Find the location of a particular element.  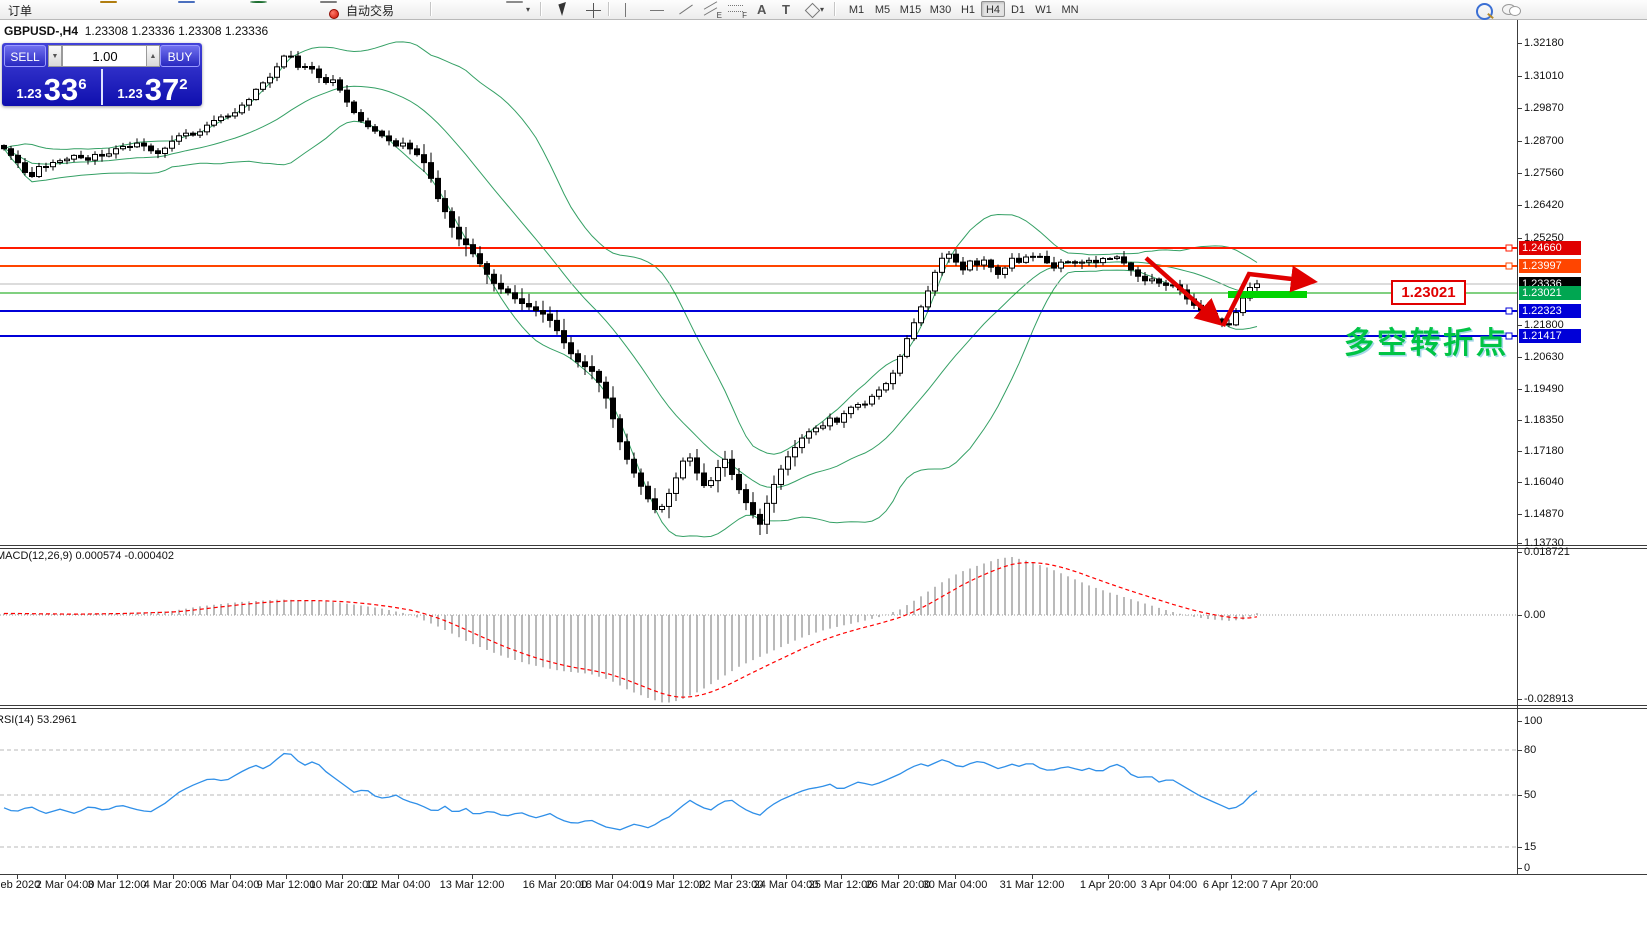

shapes-icon is located at coordinates (812, 10).